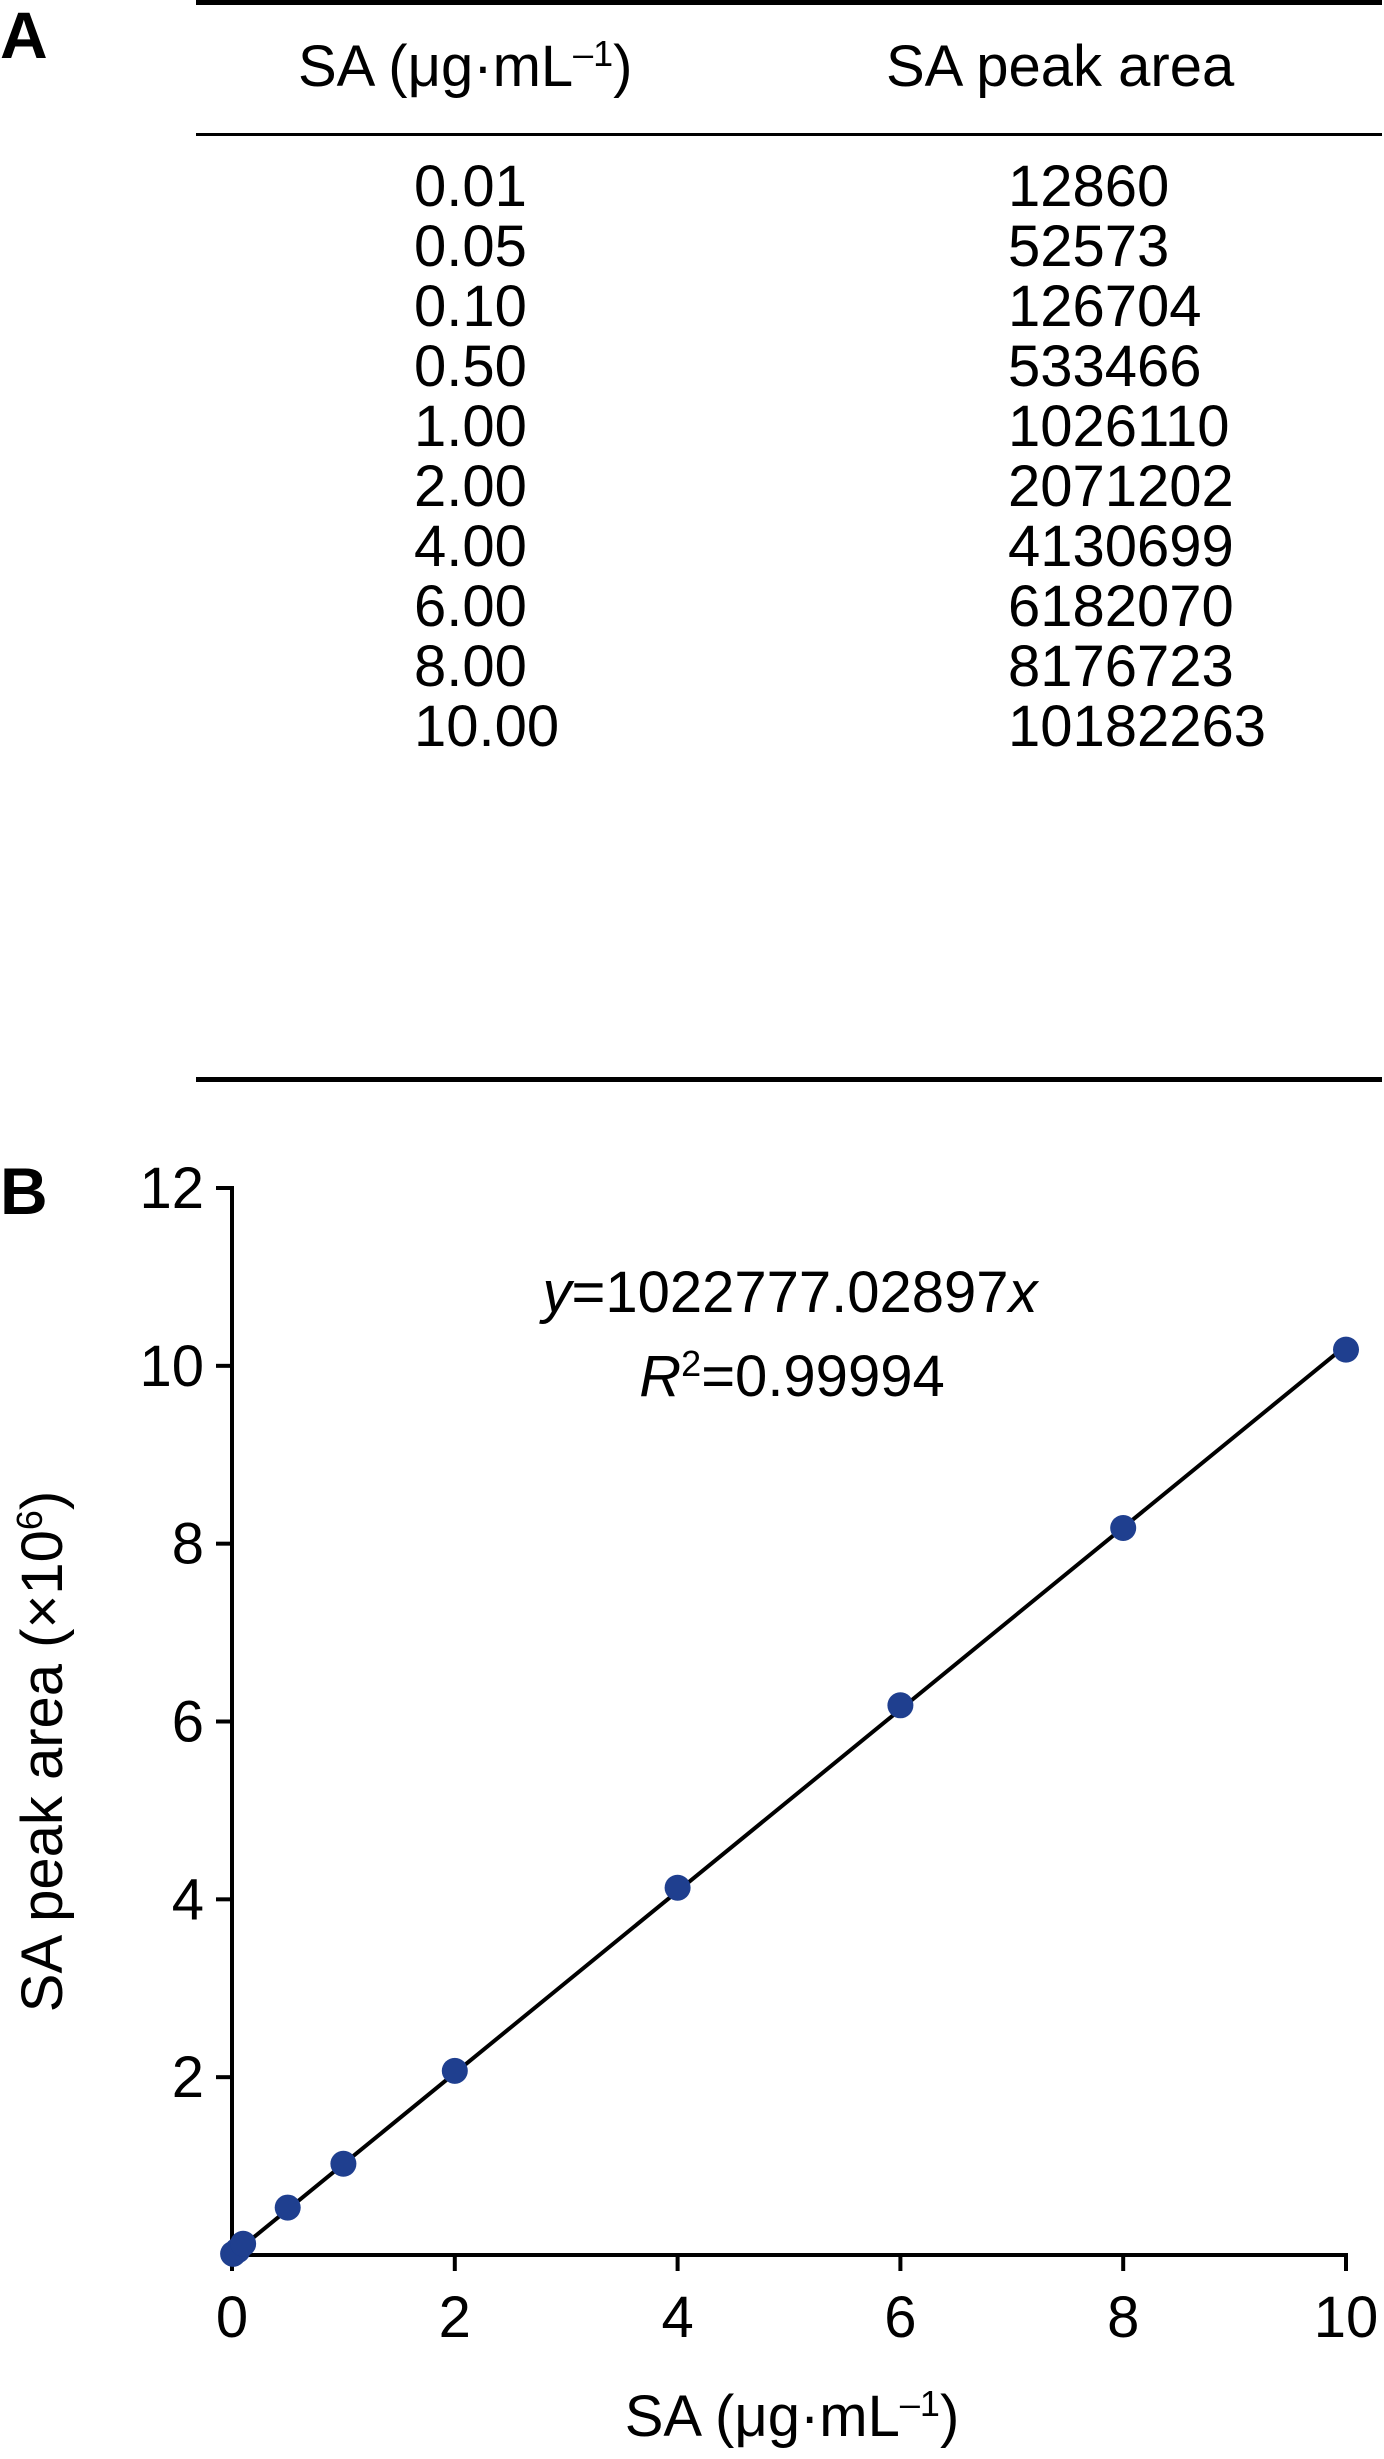 The image size is (1384, 2459). What do you see at coordinates (900, 2317) in the screenshot?
I see `x-tick-label: 6` at bounding box center [900, 2317].